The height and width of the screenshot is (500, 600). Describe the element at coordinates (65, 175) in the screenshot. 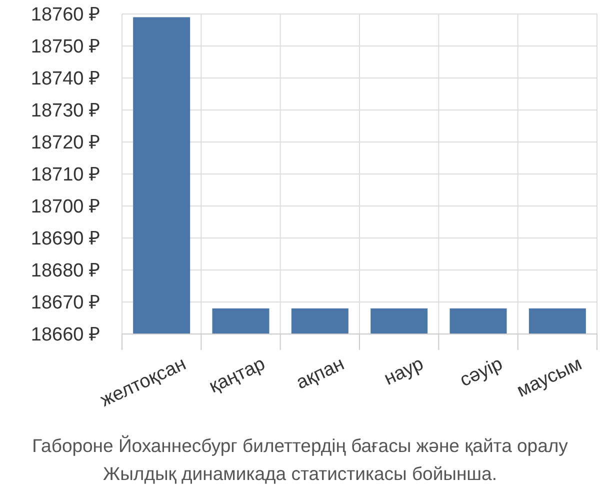

I see `y-tick-label: 18710 ₽` at that location.